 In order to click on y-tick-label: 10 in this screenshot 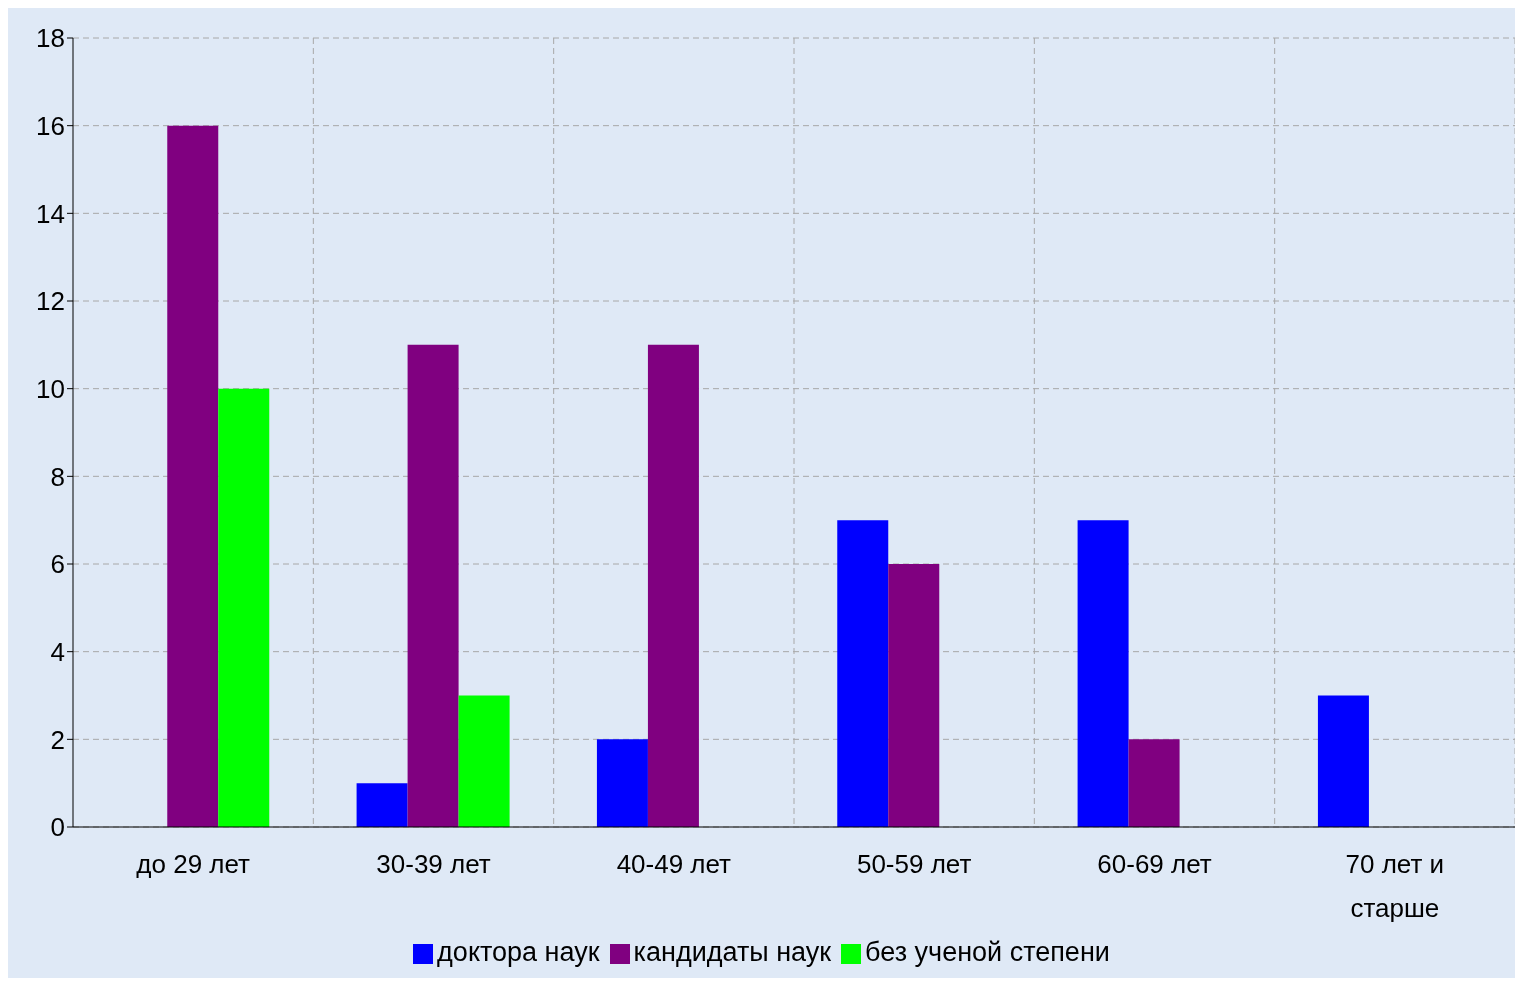, I will do `click(50, 388)`.